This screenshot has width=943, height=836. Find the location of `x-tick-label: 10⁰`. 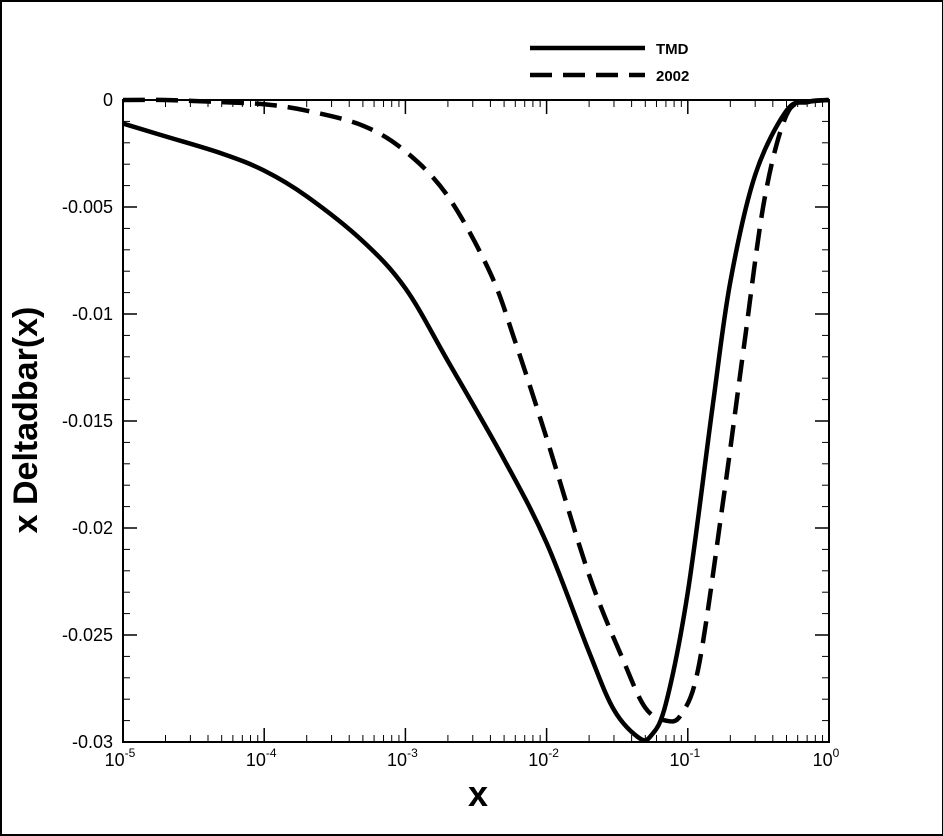

x-tick-label: 10⁰ is located at coordinates (826, 758).